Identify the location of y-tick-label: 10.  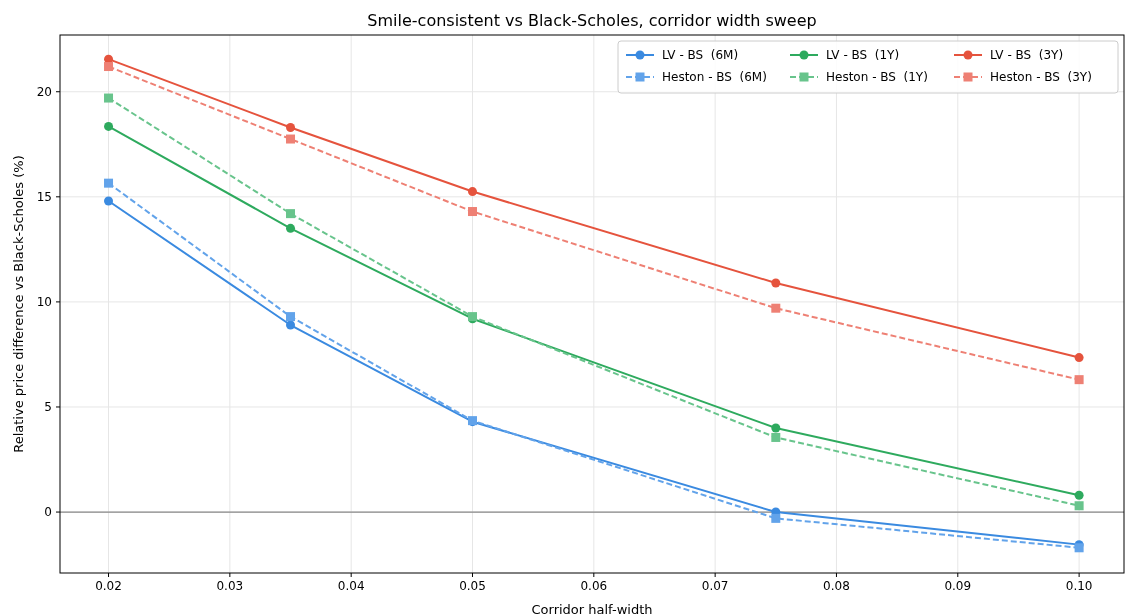
(44, 301).